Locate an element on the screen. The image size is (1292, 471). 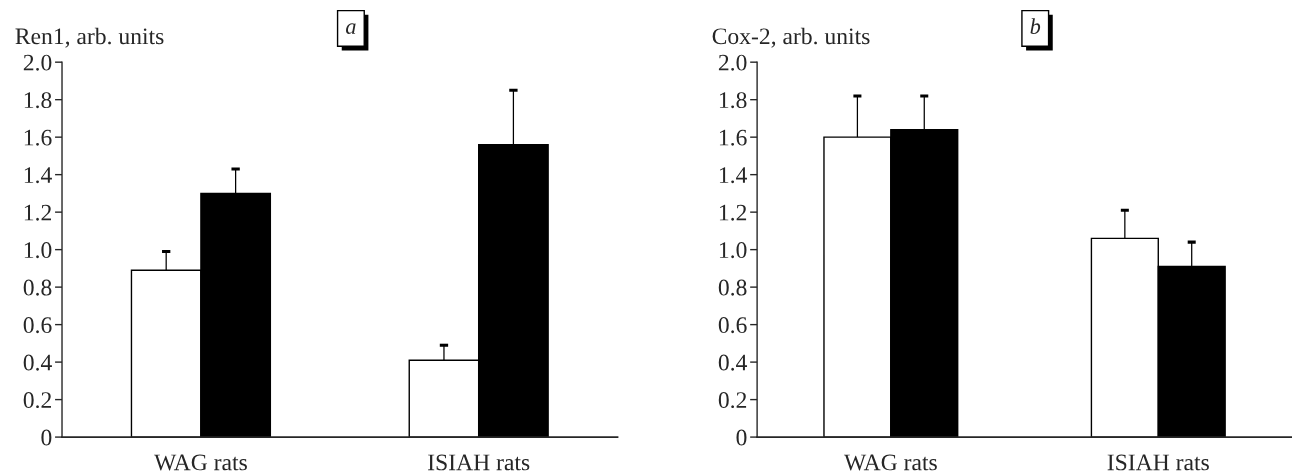
y-axis-title: Cox-2, arb. units is located at coordinates (791, 37).